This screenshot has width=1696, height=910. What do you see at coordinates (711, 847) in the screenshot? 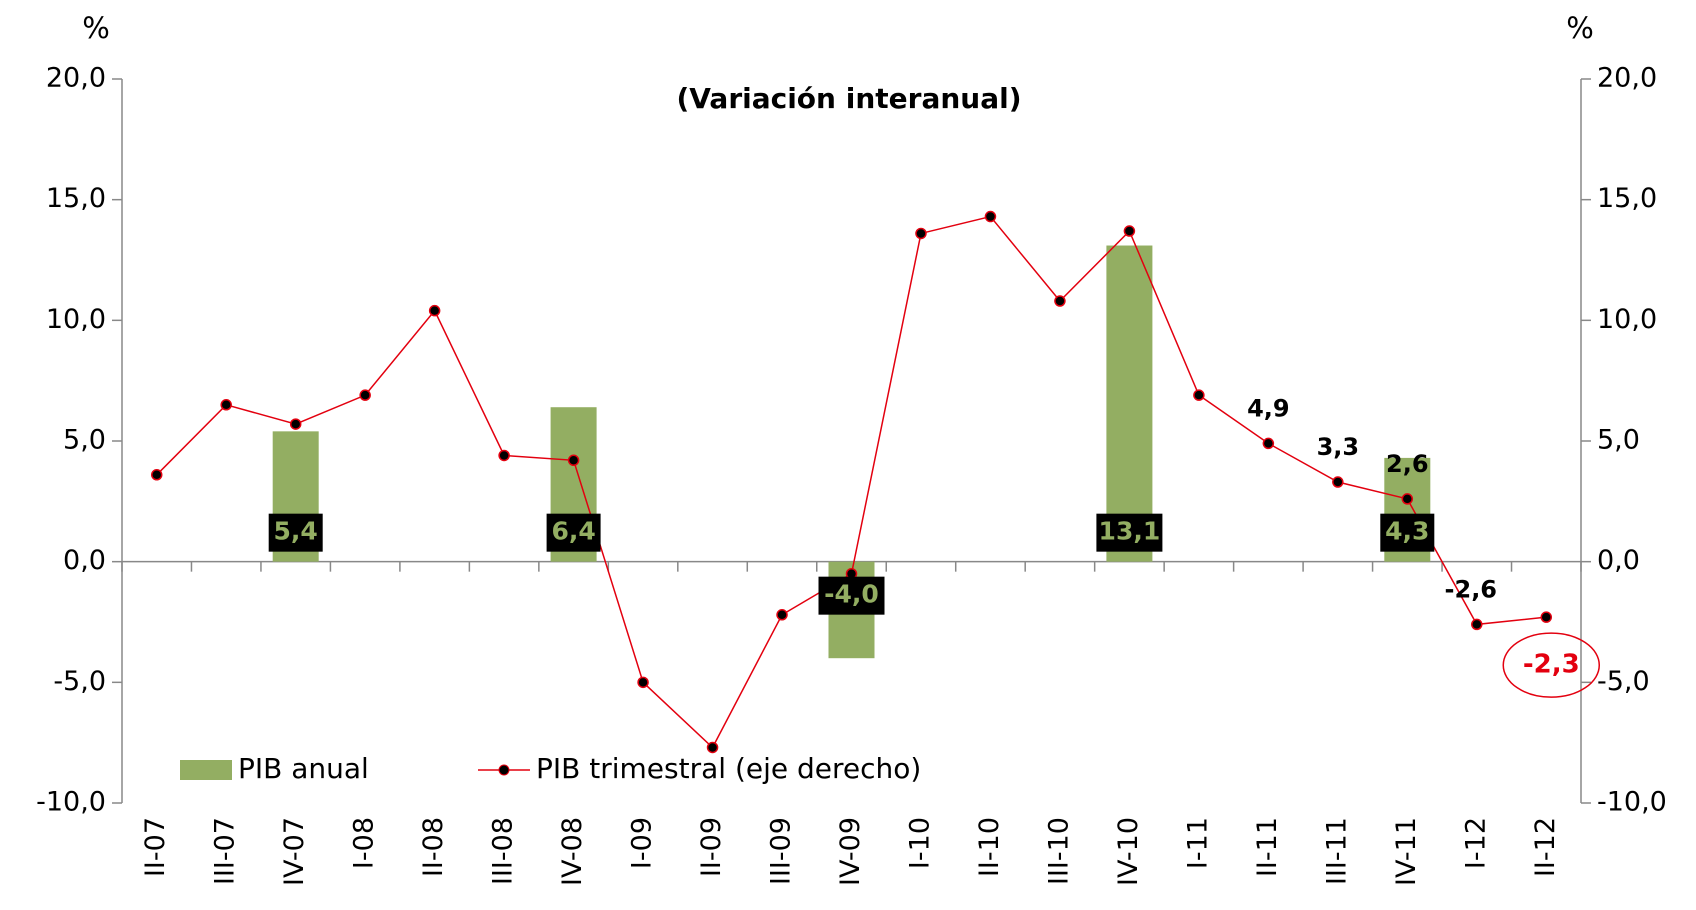
I see `x-tick-label: II-09` at bounding box center [711, 847].